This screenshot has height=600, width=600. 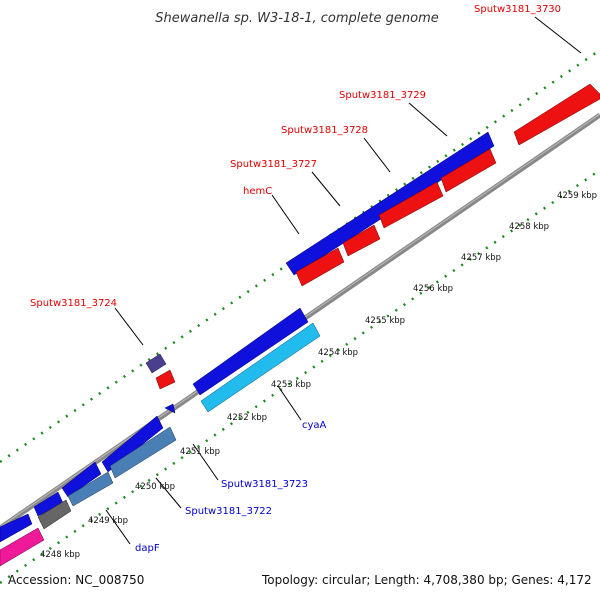 I want to click on gene-label: Sputw3181_3730, so click(x=517, y=9).